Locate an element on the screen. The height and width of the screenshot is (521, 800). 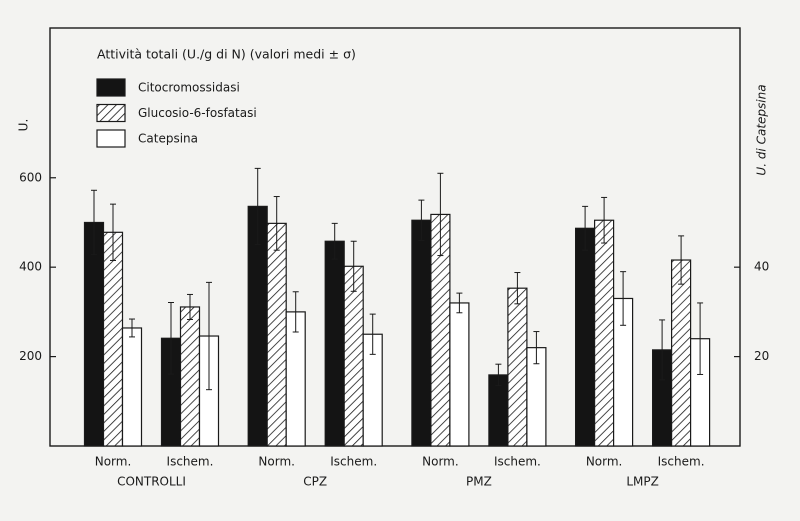
group-label: LMPZ is located at coordinates (642, 482).